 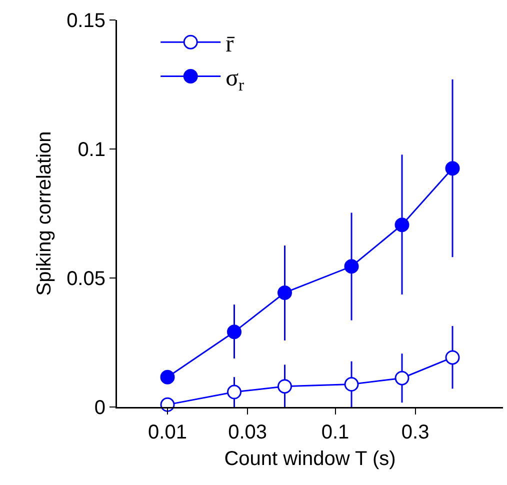 What do you see at coordinates (100, 408) in the screenshot?
I see `y-tick-label: 0` at bounding box center [100, 408].